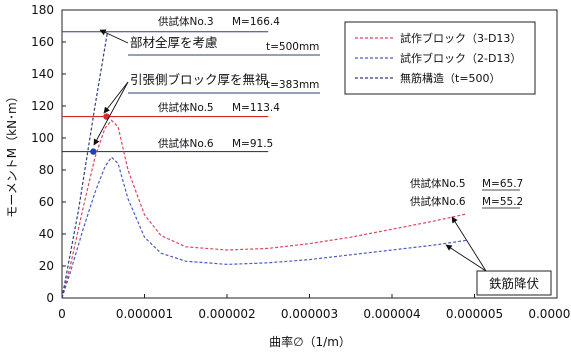 Image resolution: width=571 pixels, height=354 pixels. I want to click on x-tick-label: 0.000001, so click(144, 314).